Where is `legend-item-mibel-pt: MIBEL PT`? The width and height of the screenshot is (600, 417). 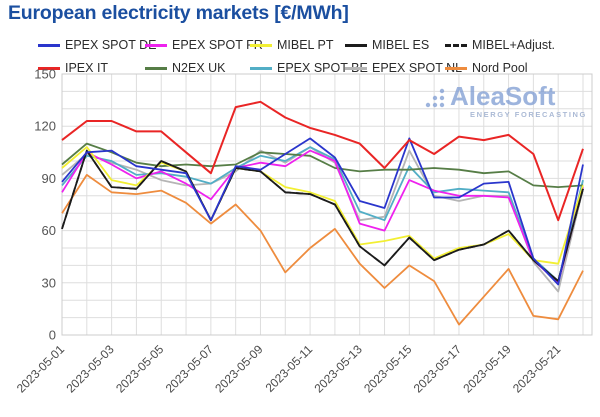
legend-item-mibel-pt: MIBEL PT is located at coordinates (292, 45).